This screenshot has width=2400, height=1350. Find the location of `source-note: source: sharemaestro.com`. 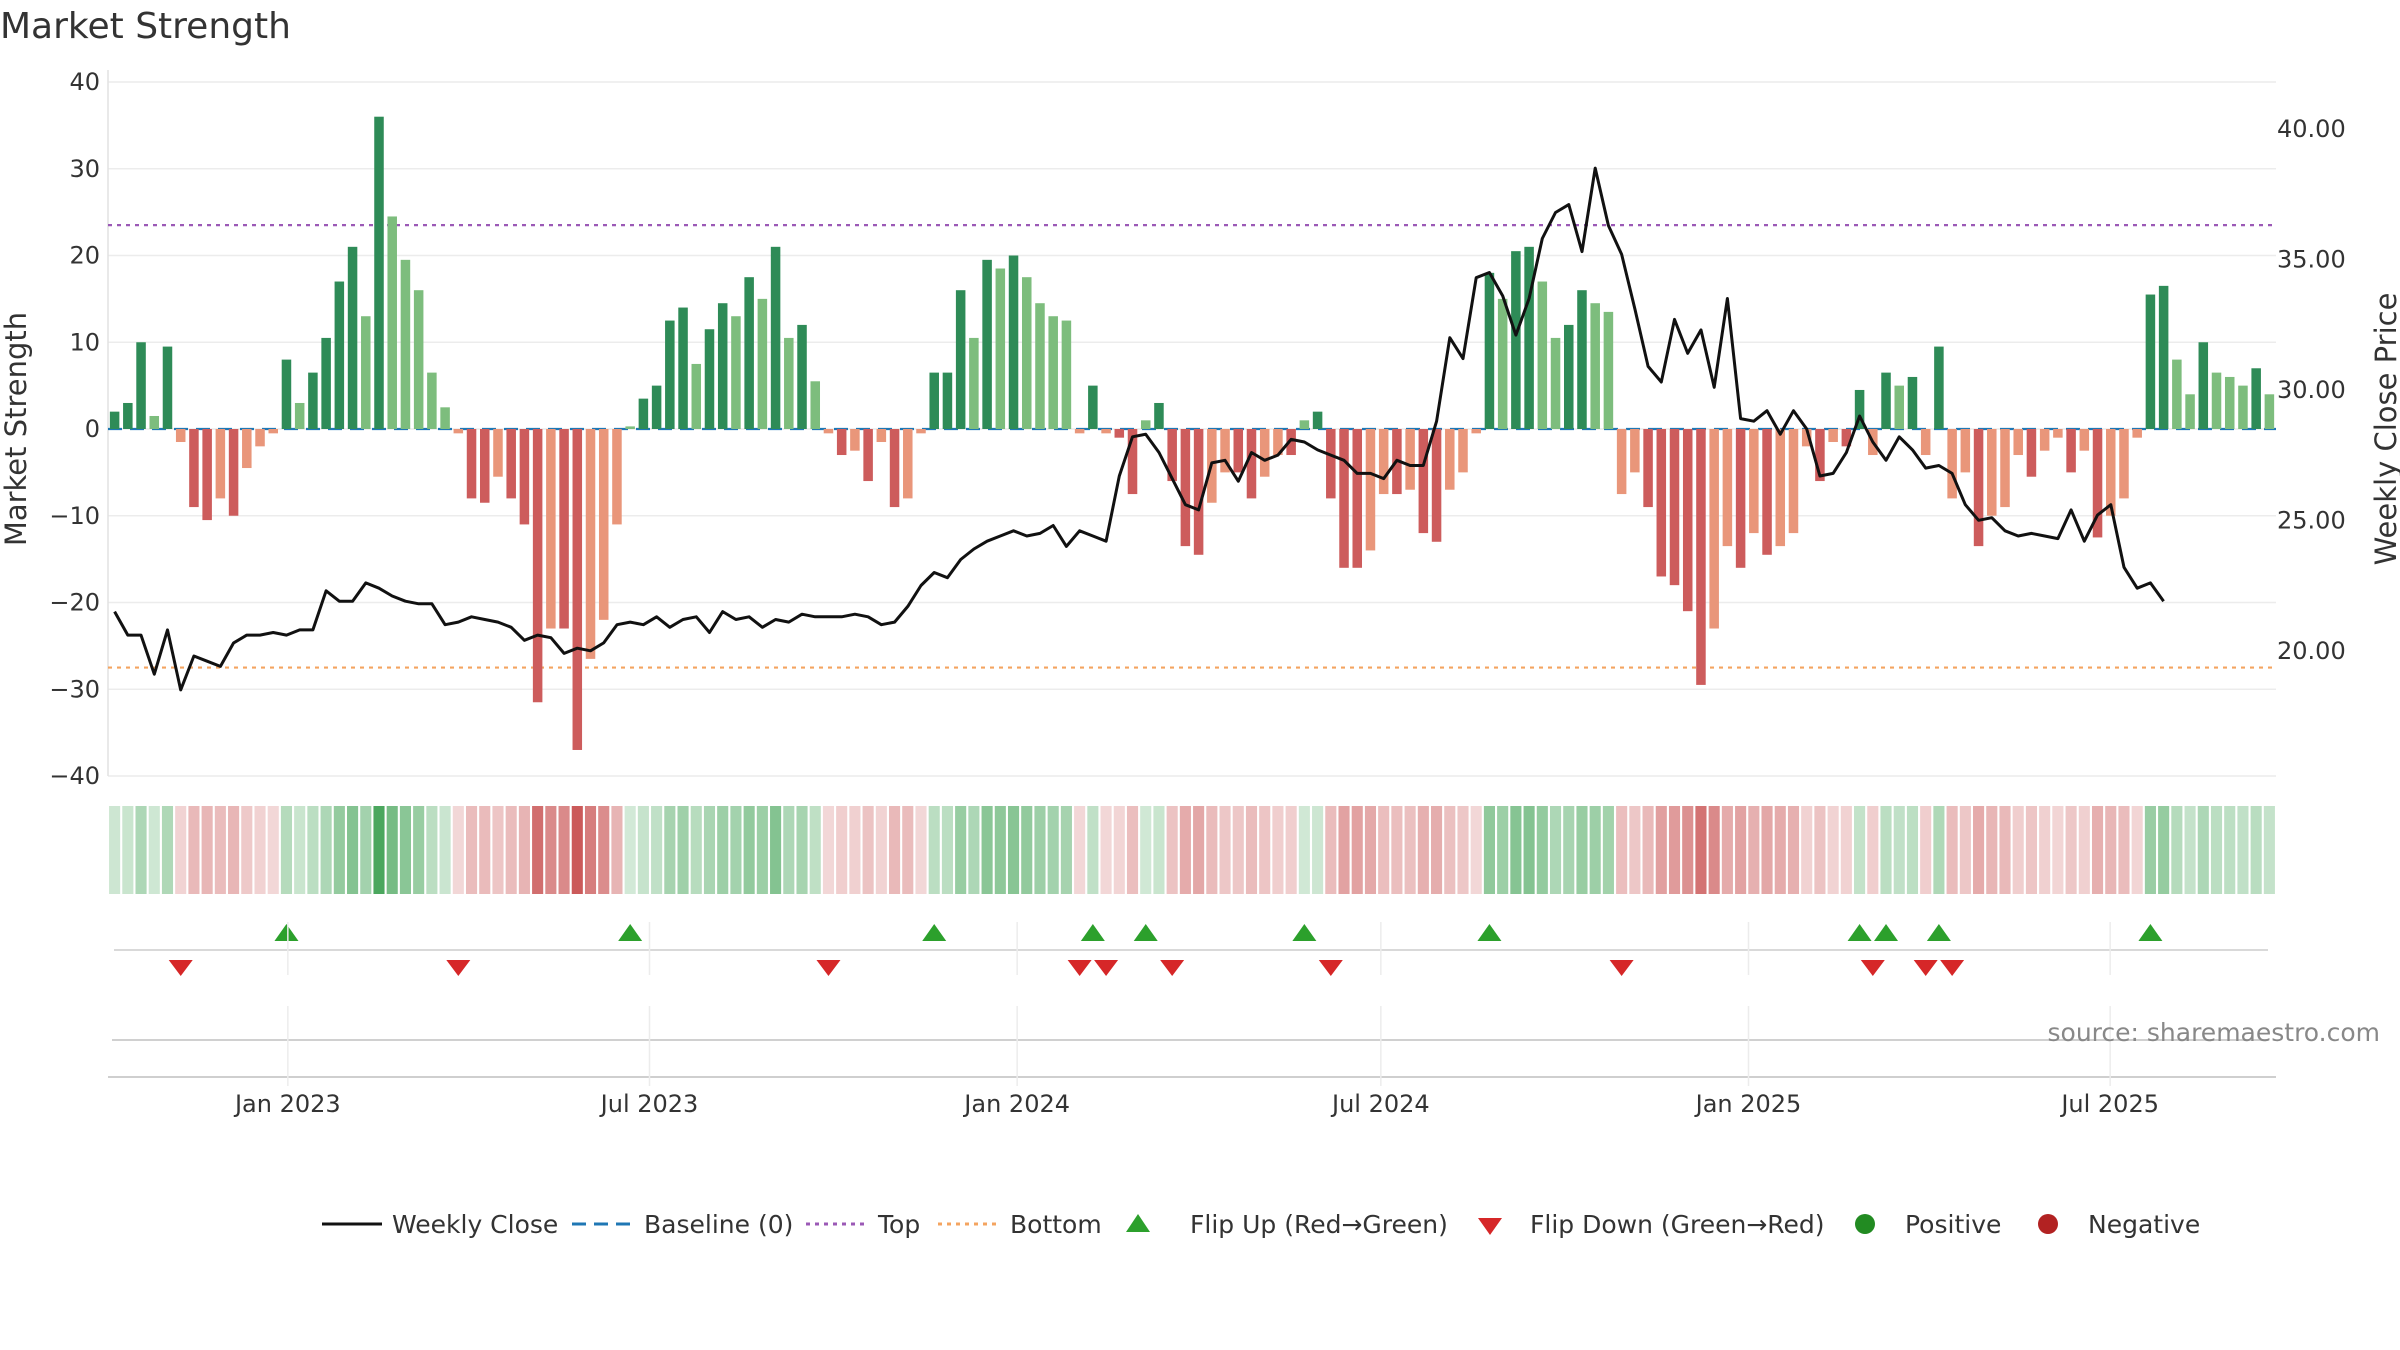

source-note: source: sharemaestro.com is located at coordinates (2214, 1032).